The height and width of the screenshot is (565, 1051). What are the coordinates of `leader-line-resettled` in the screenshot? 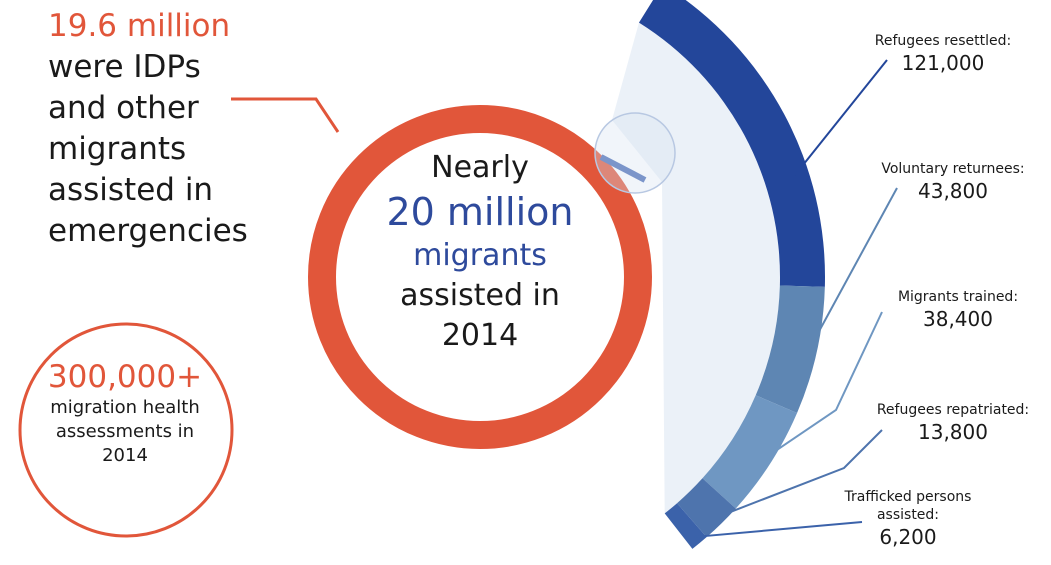 It's located at (841, 117).